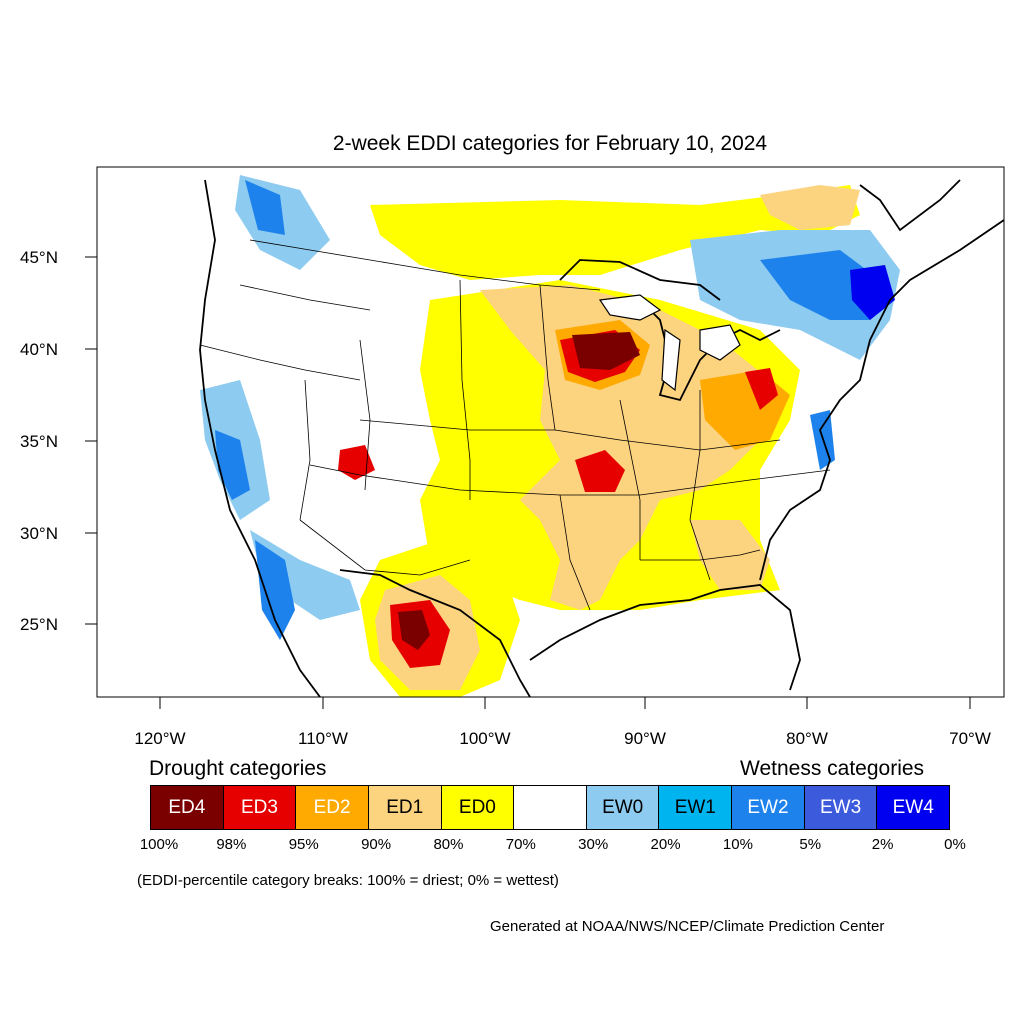  Describe the element at coordinates (520, 844) in the screenshot. I see `break-label: 70%` at that location.